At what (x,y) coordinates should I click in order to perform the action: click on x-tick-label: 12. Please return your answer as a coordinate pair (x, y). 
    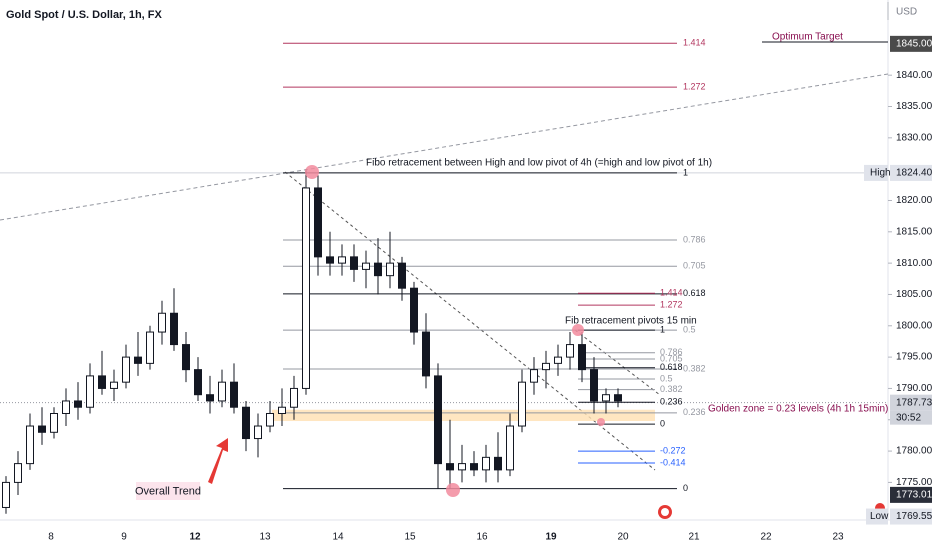
    Looking at the image, I should click on (195, 537).